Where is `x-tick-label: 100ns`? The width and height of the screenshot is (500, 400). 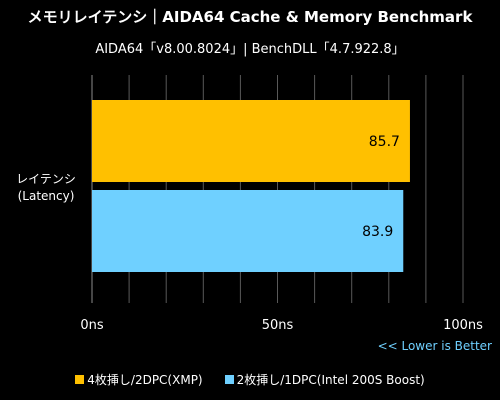 x-tick-label: 100ns is located at coordinates (463, 325).